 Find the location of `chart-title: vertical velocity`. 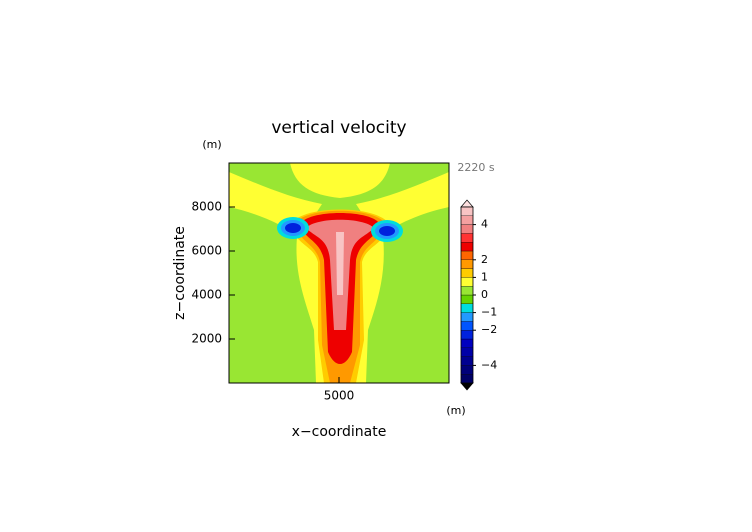

chart-title: vertical velocity is located at coordinates (338, 128).